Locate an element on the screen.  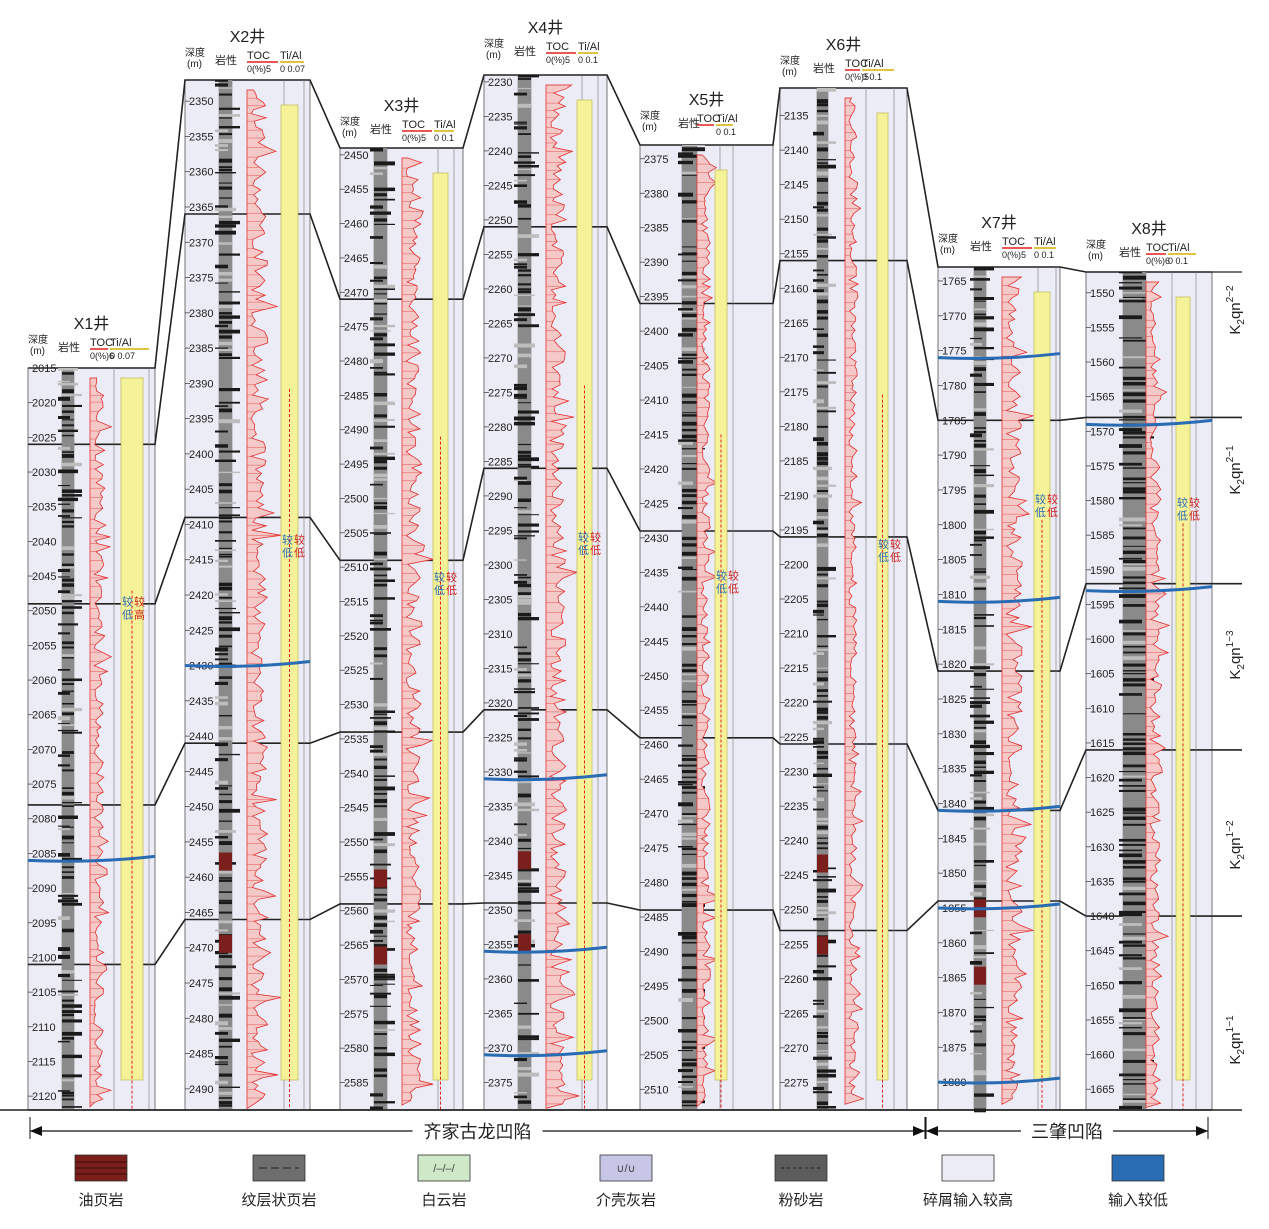
depth-tick-label: 2515 is located at coordinates (356, 603).